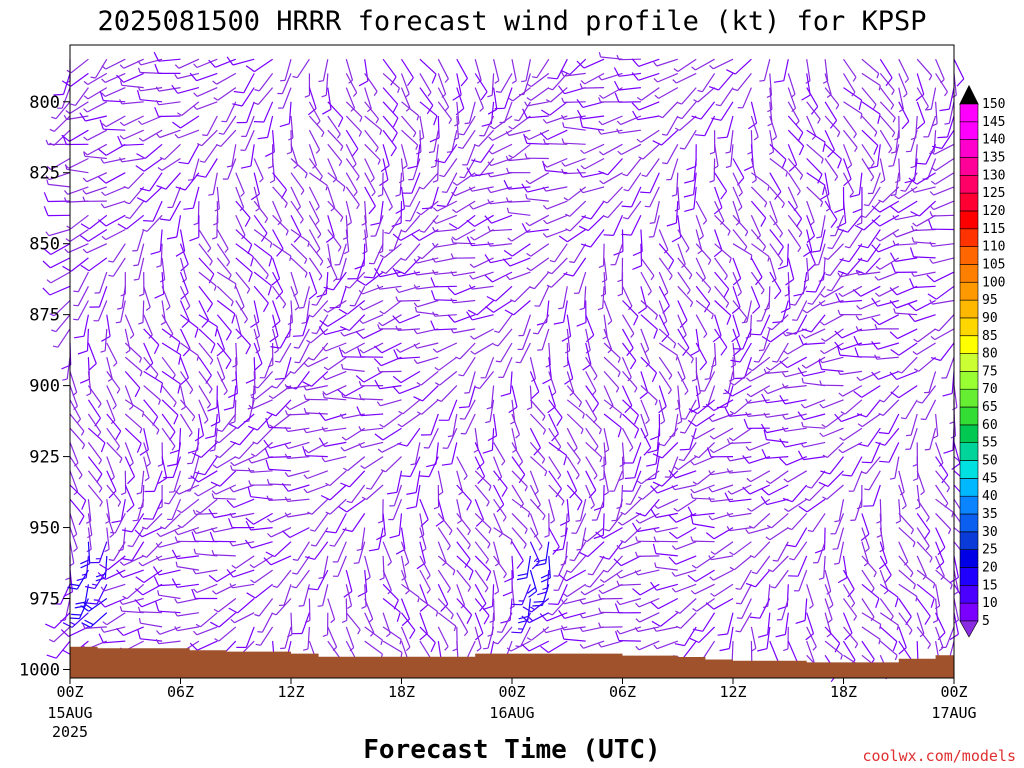  Describe the element at coordinates (511, 713) in the screenshot. I see `x-tick-date-label: 16AUG` at that location.